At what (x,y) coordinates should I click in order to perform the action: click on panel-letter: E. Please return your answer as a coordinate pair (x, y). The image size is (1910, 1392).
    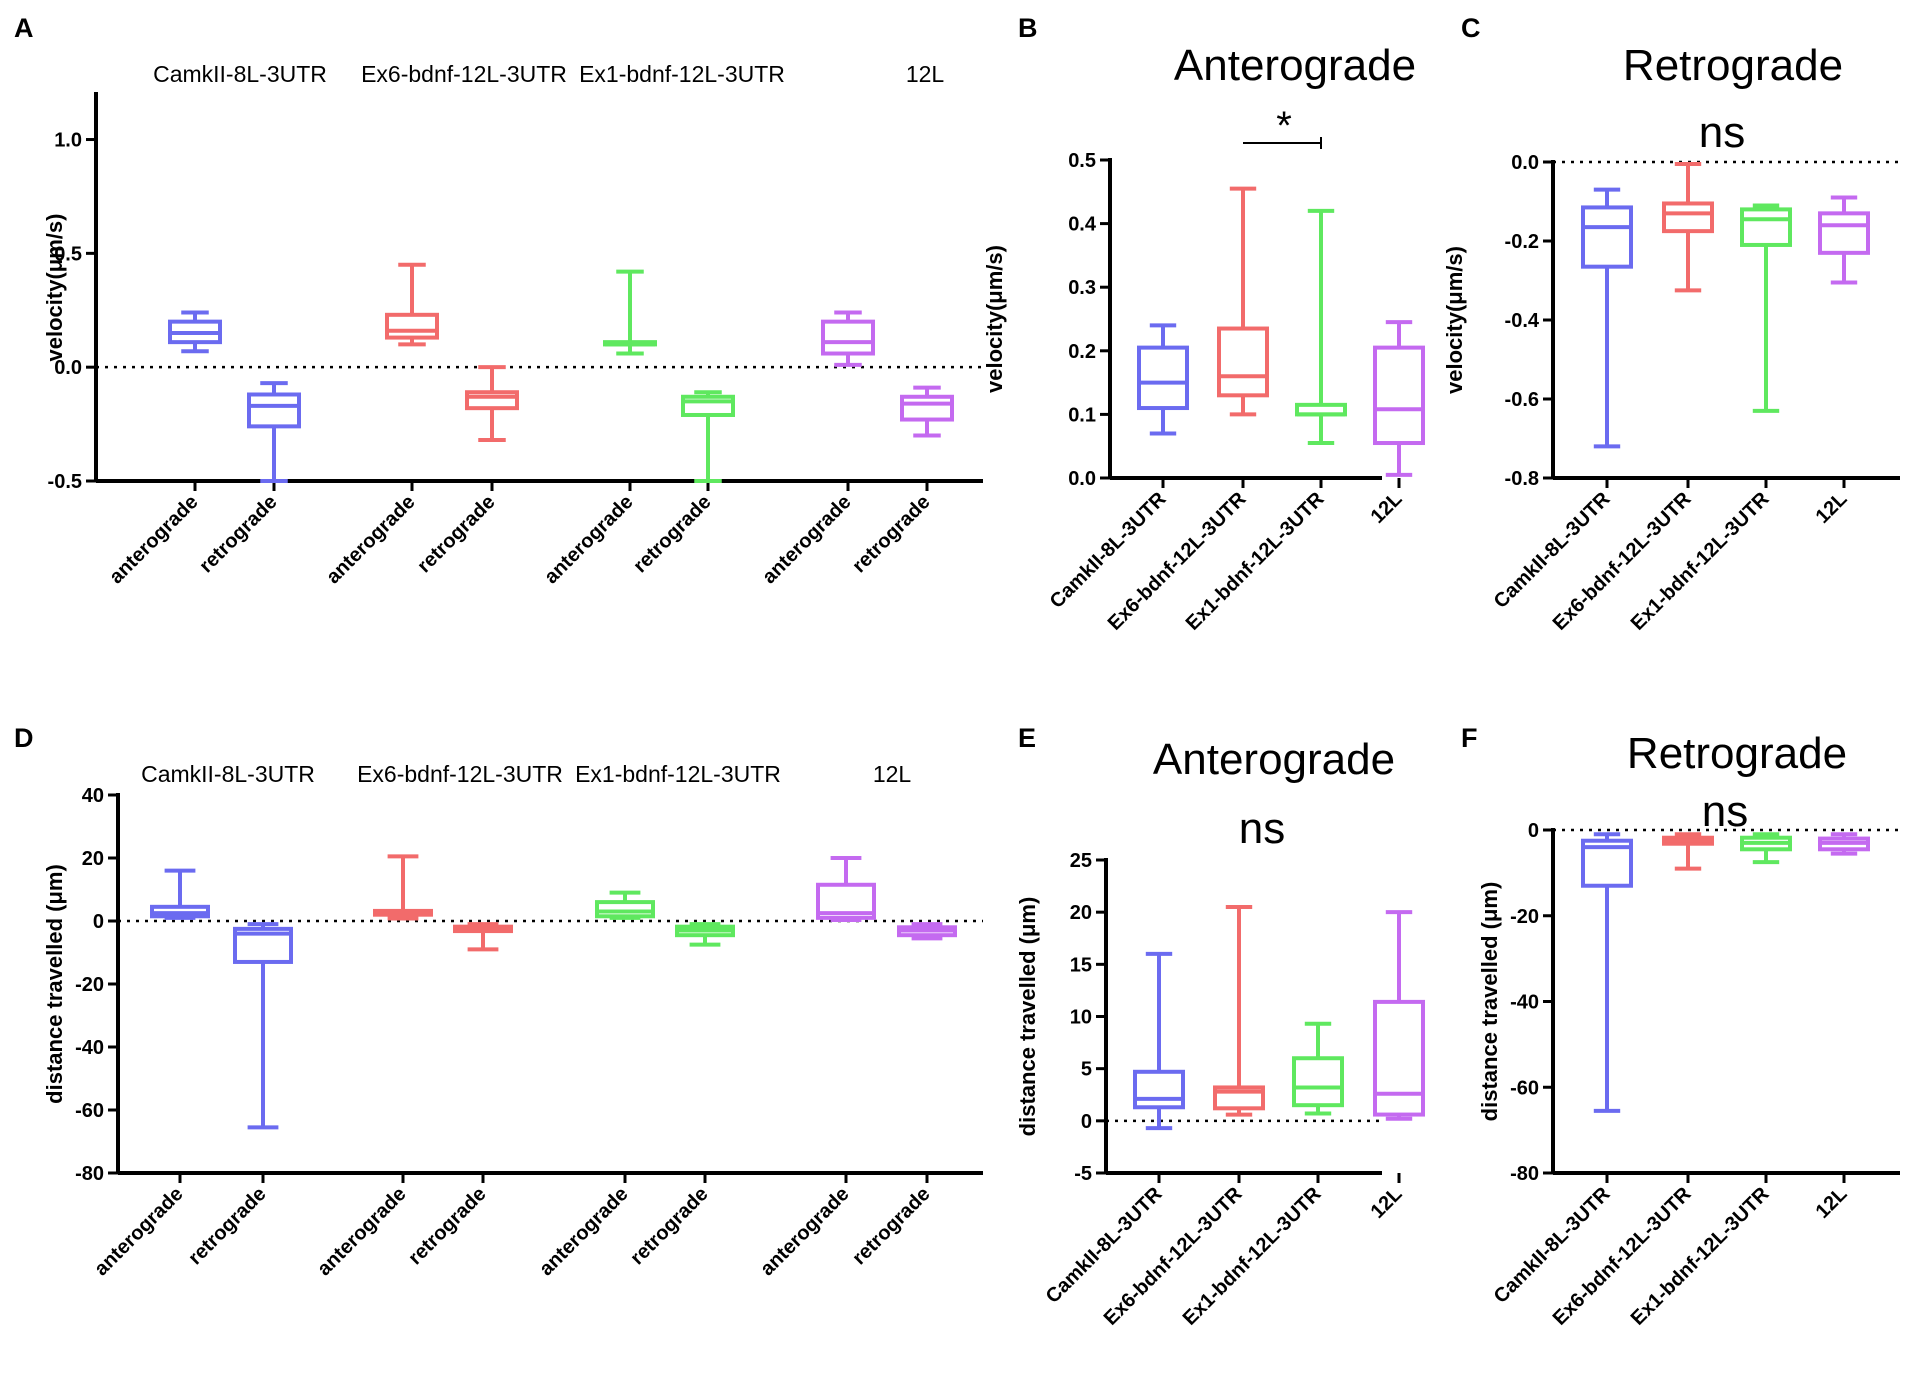
    Looking at the image, I should click on (1027, 738).